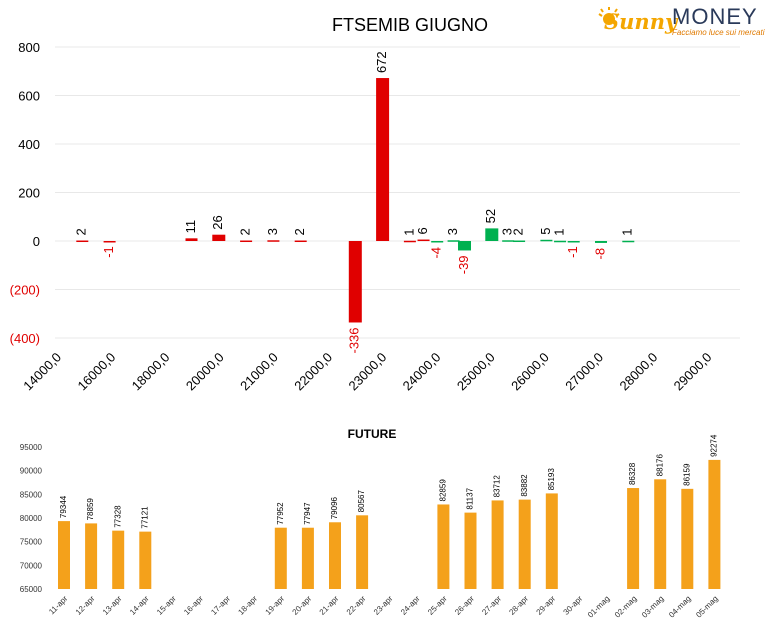 The image size is (778, 630). What do you see at coordinates (367, 372) in the screenshot?
I see `x-tick-label: 23000,0` at bounding box center [367, 372].